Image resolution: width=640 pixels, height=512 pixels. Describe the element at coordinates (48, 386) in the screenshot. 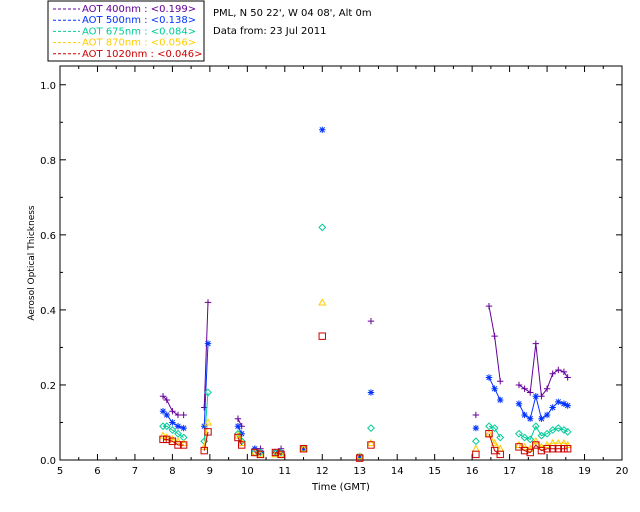

I see `y-tick-label: 0.2` at that location.